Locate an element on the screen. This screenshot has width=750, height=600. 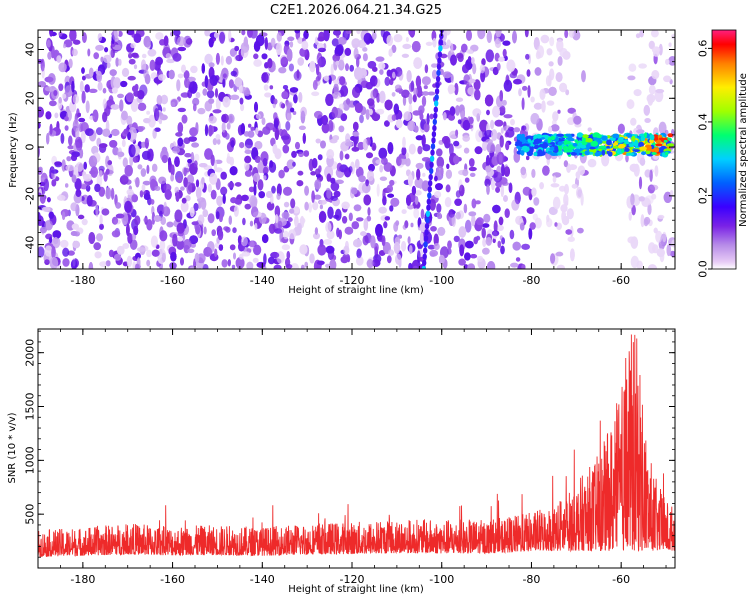
heatmap-x-tick-label: -180 is located at coordinates (82, 280).